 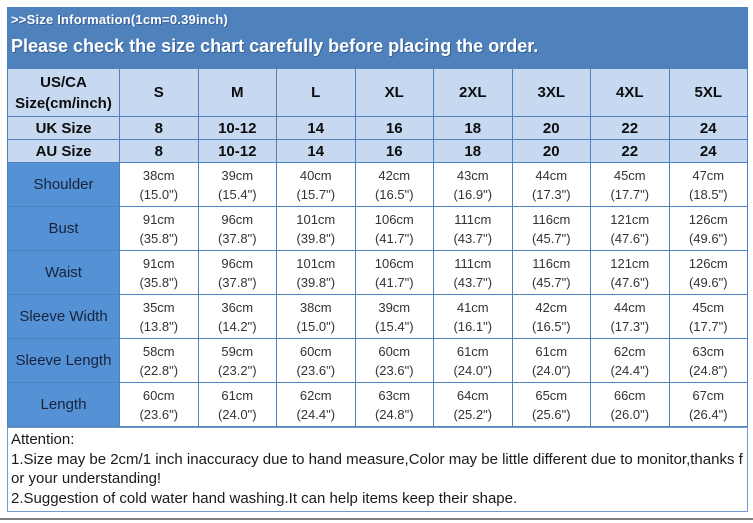 What do you see at coordinates (316, 370) in the screenshot?
I see `measurement-inch: (23.6")` at bounding box center [316, 370].